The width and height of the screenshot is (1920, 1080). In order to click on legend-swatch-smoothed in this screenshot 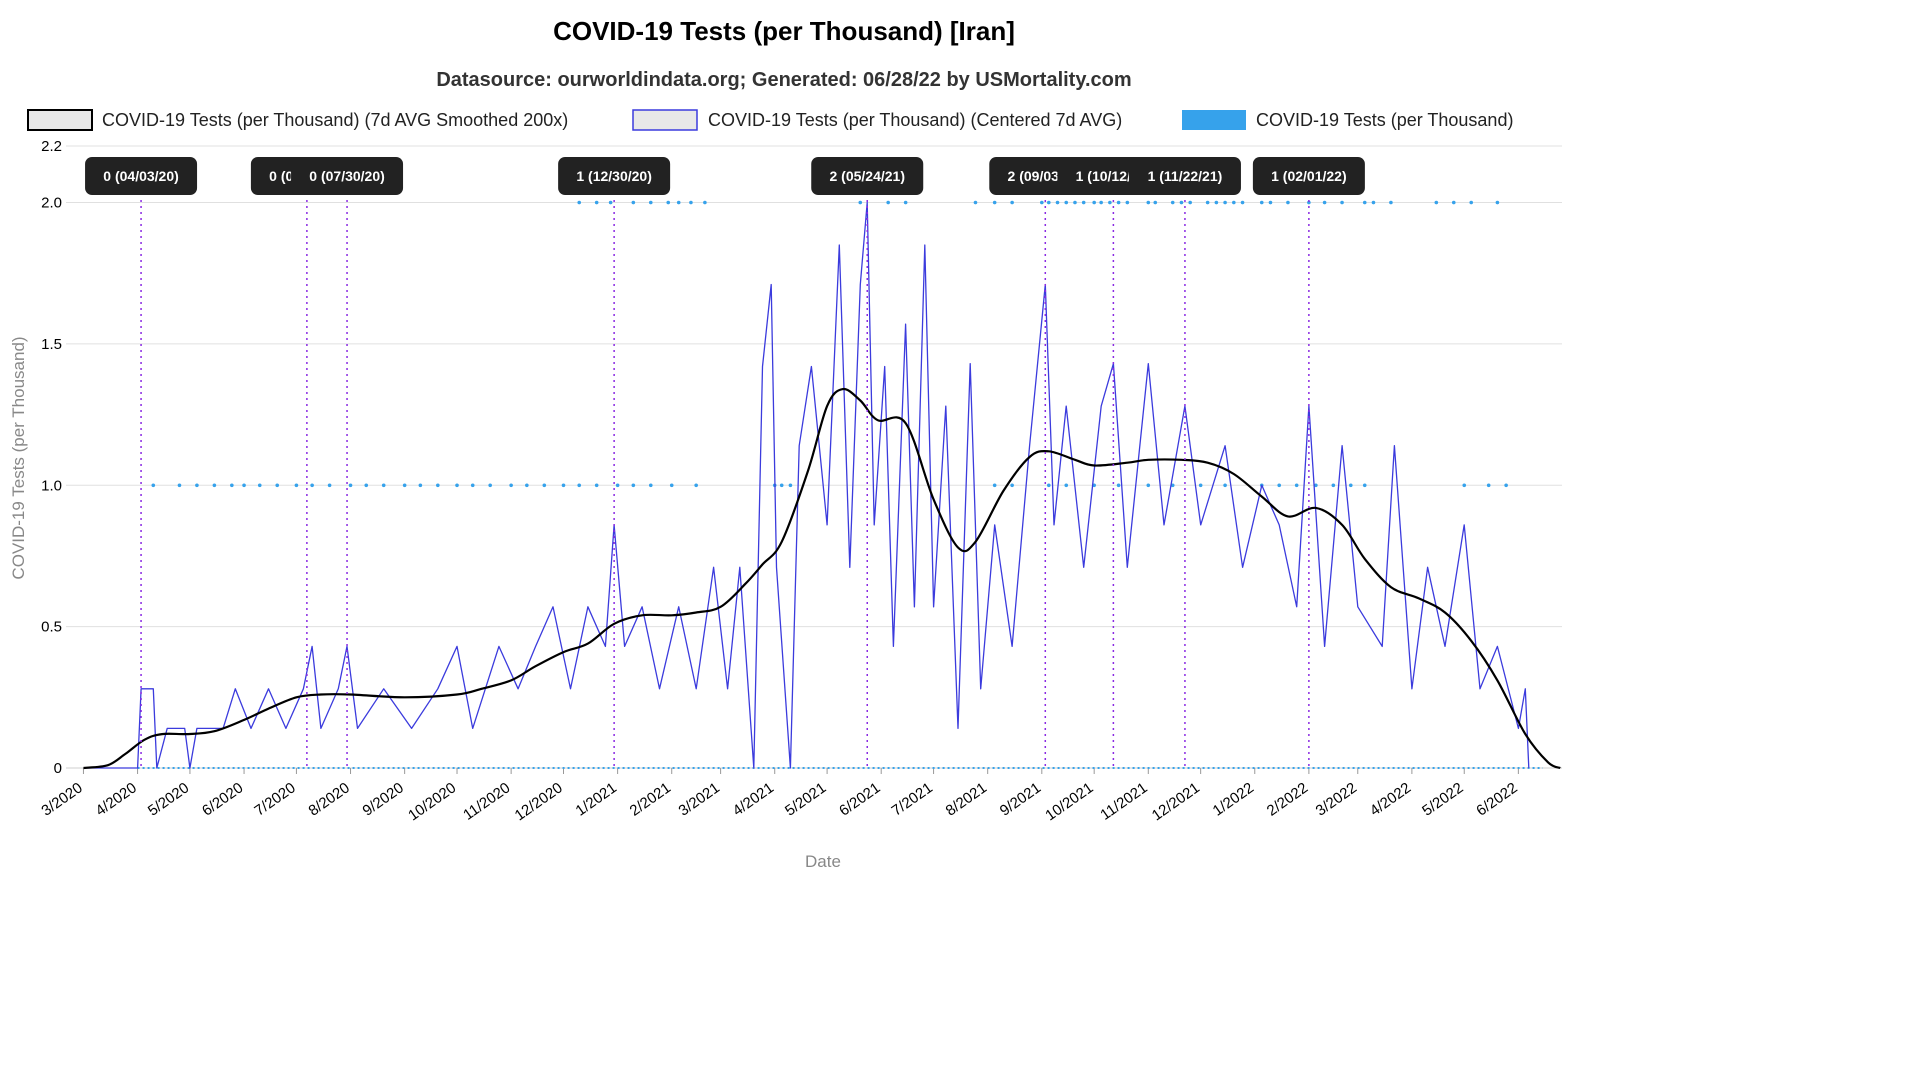, I will do `click(60, 120)`.